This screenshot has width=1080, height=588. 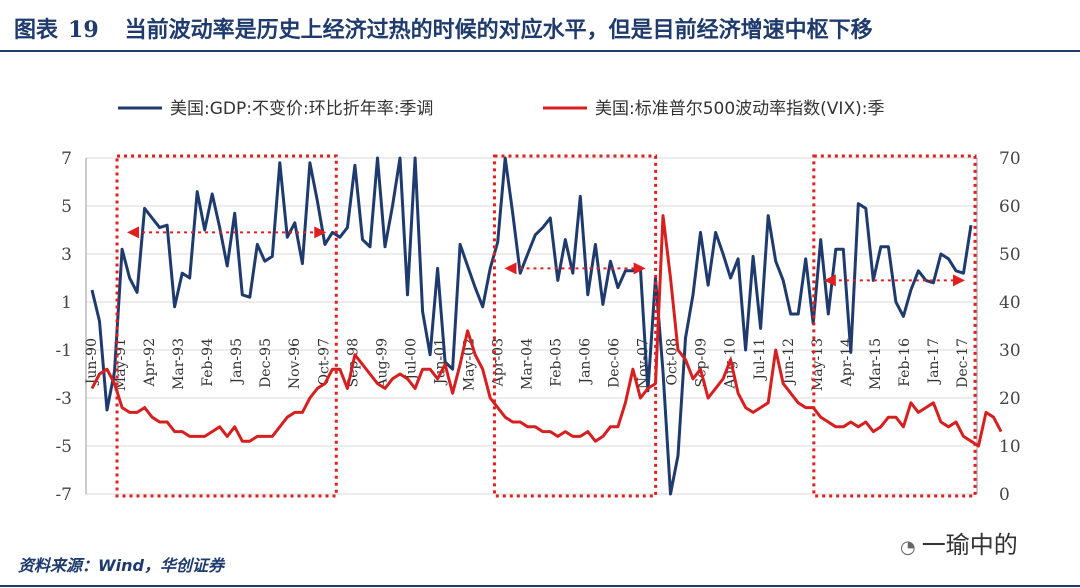 What do you see at coordinates (1010, 399) in the screenshot?
I see `right-axis-tick-label: 20` at bounding box center [1010, 399].